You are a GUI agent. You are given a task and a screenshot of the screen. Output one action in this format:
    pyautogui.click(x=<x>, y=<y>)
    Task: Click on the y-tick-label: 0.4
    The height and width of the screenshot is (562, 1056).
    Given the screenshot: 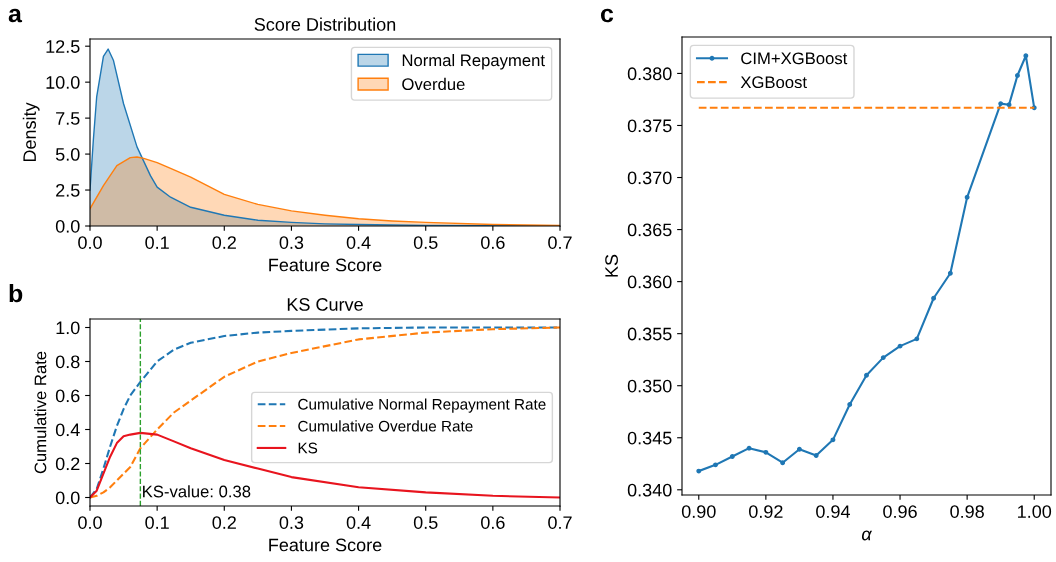 What is the action you would take?
    pyautogui.click(x=67, y=430)
    